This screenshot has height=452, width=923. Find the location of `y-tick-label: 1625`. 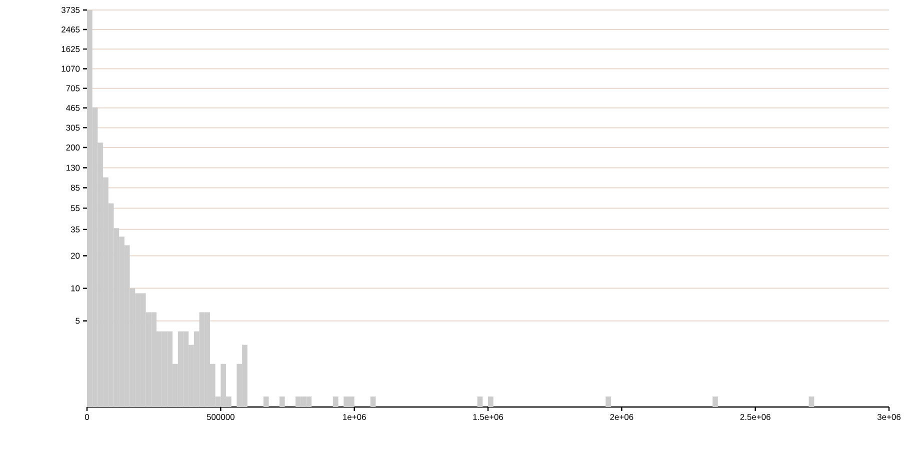

y-tick-label: 1625 is located at coordinates (71, 49).